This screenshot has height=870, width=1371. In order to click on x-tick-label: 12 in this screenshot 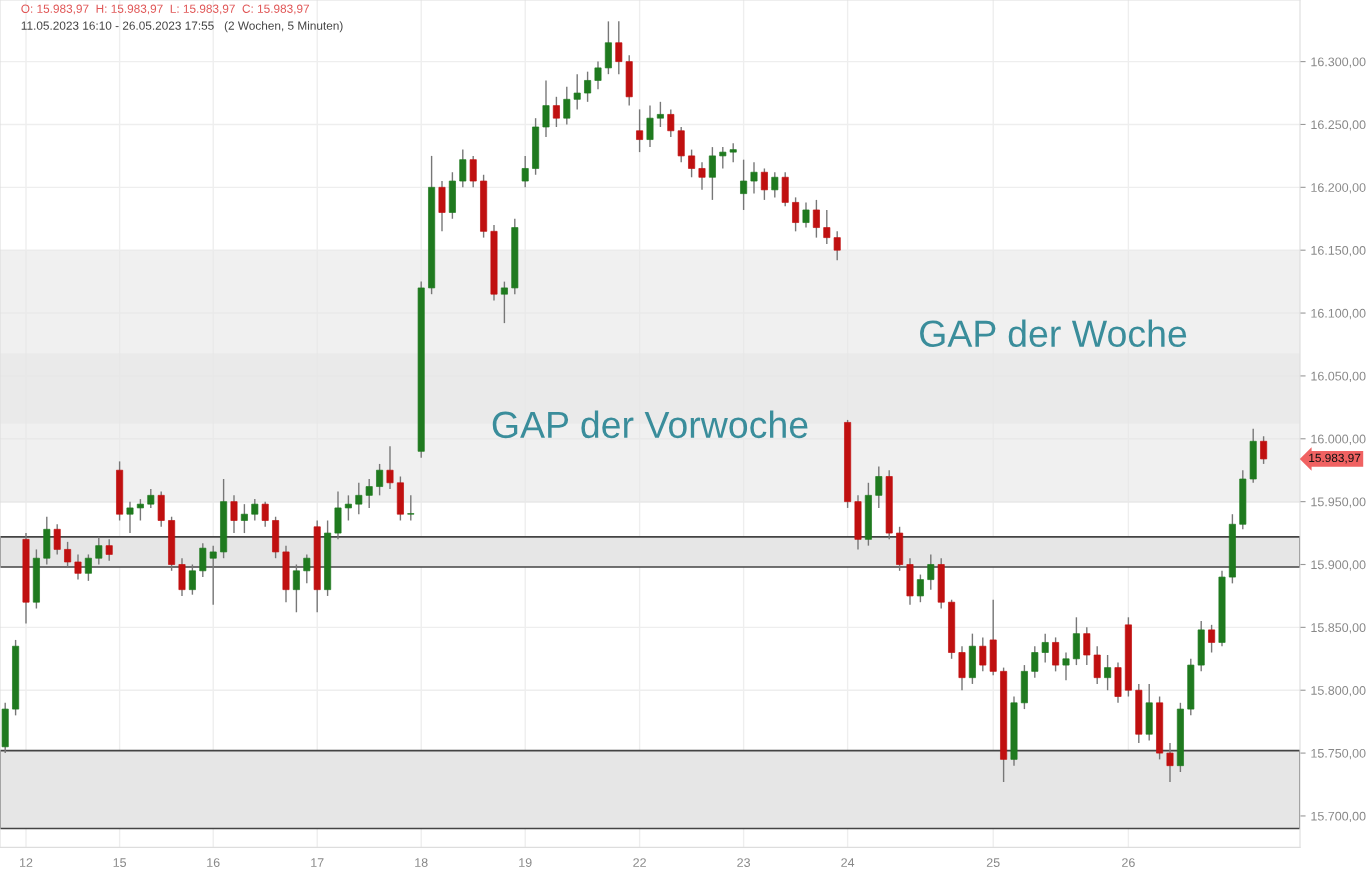, I will do `click(26, 862)`.